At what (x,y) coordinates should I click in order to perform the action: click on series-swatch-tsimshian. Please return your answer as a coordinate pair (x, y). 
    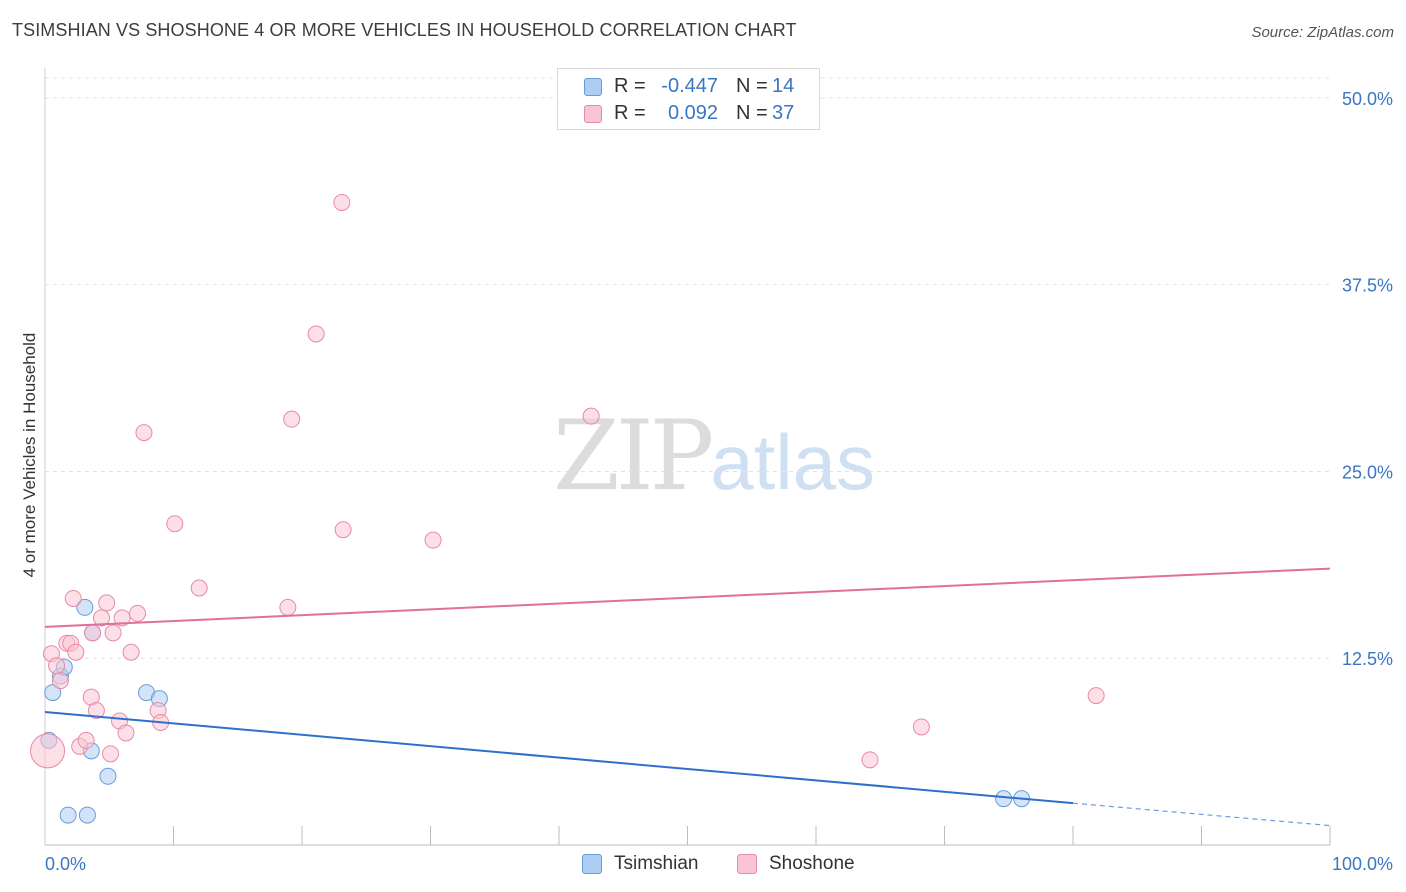
    Looking at the image, I should click on (592, 864).